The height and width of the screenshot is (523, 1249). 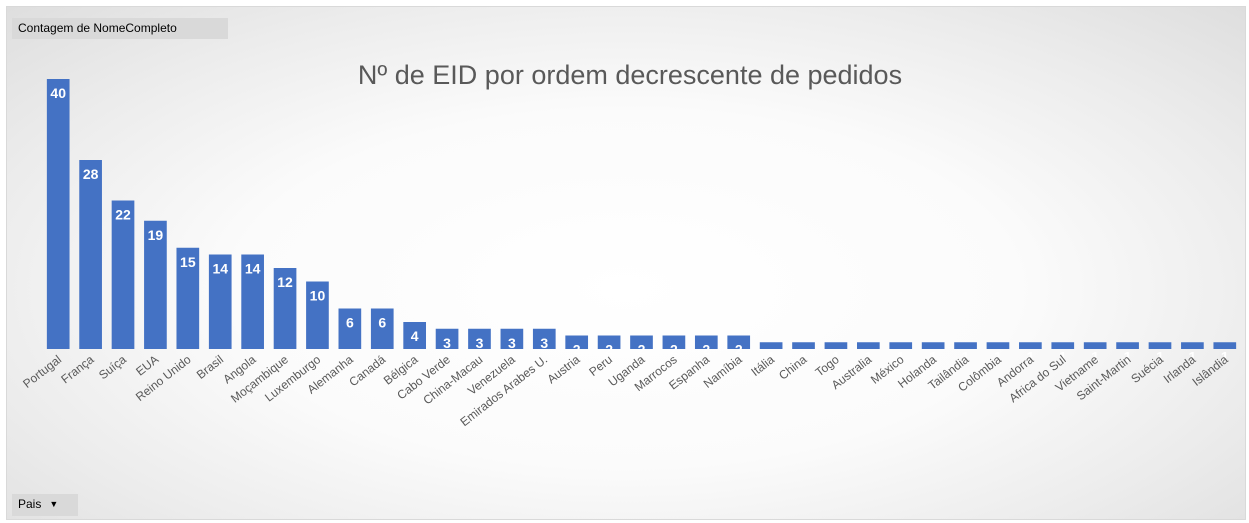 What do you see at coordinates (868, 356) in the screenshot?
I see `data-label-australia: 1` at bounding box center [868, 356].